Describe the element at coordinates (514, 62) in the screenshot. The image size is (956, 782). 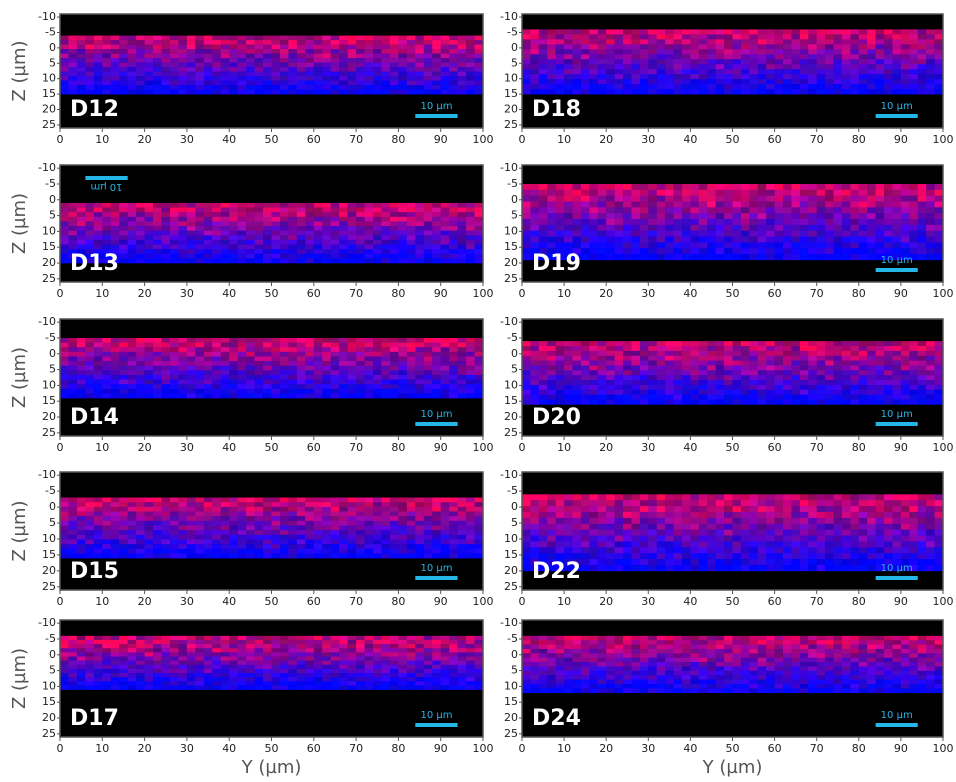
I see `y-tick-label: 5` at that location.